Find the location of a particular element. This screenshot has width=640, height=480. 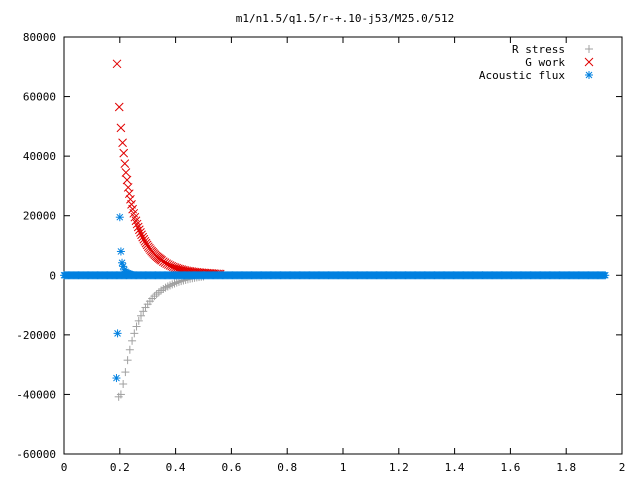

legend-label: Acoustic flux is located at coordinates (522, 75).